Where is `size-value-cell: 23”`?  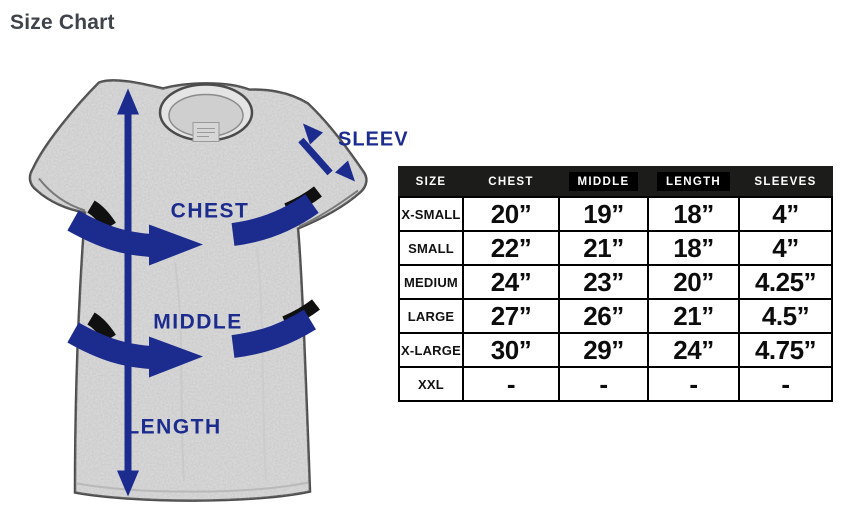
size-value-cell: 23” is located at coordinates (603, 282).